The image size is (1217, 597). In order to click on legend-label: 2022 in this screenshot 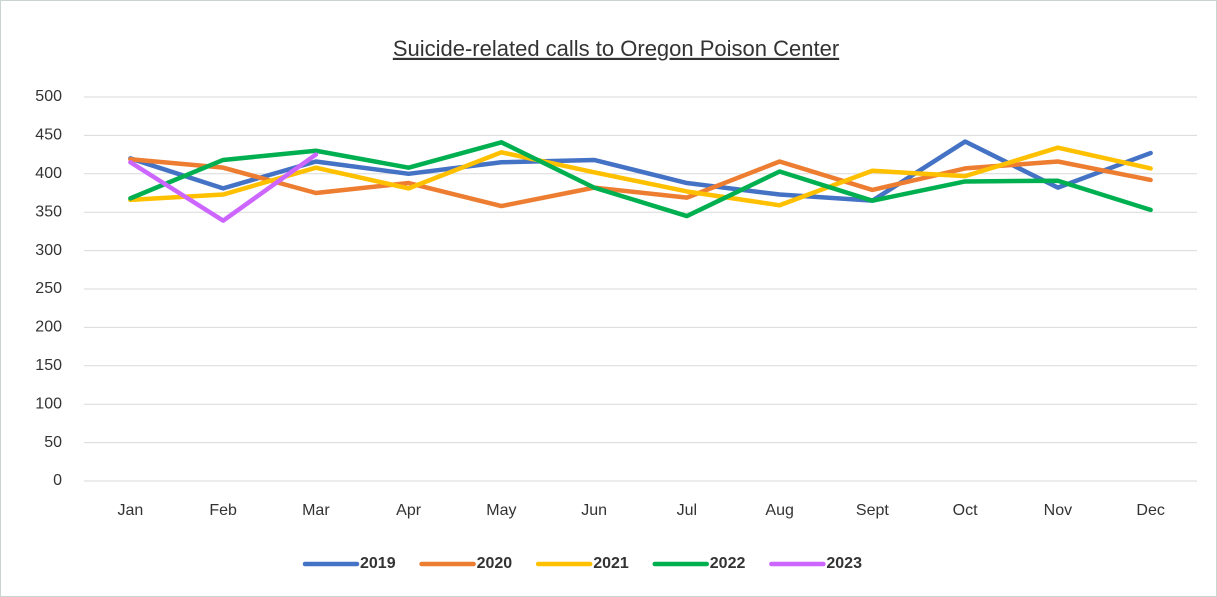, I will do `click(728, 563)`.